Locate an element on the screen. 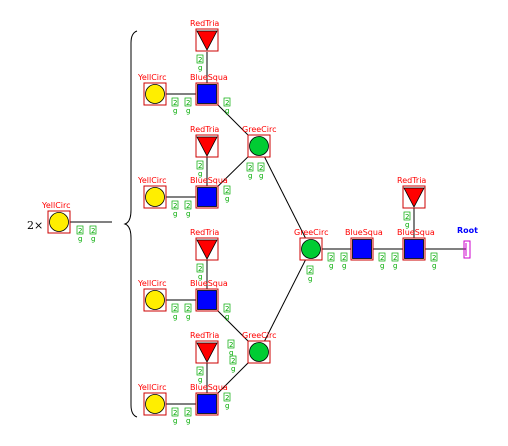 The height and width of the screenshot is (446, 508). root-bracket-icon is located at coordinates (467, 249).